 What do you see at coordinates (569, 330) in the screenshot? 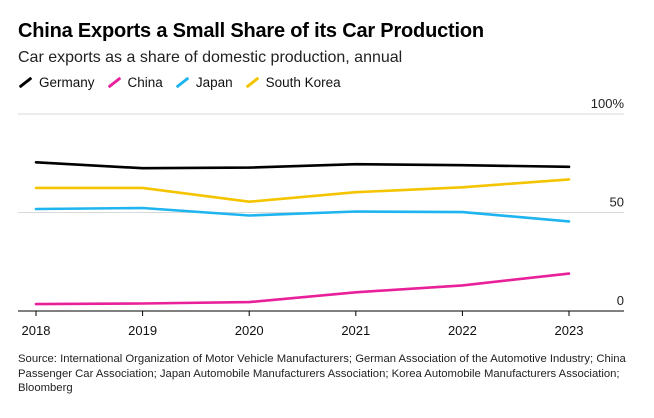
I see `x-tick-label: 2023` at bounding box center [569, 330].